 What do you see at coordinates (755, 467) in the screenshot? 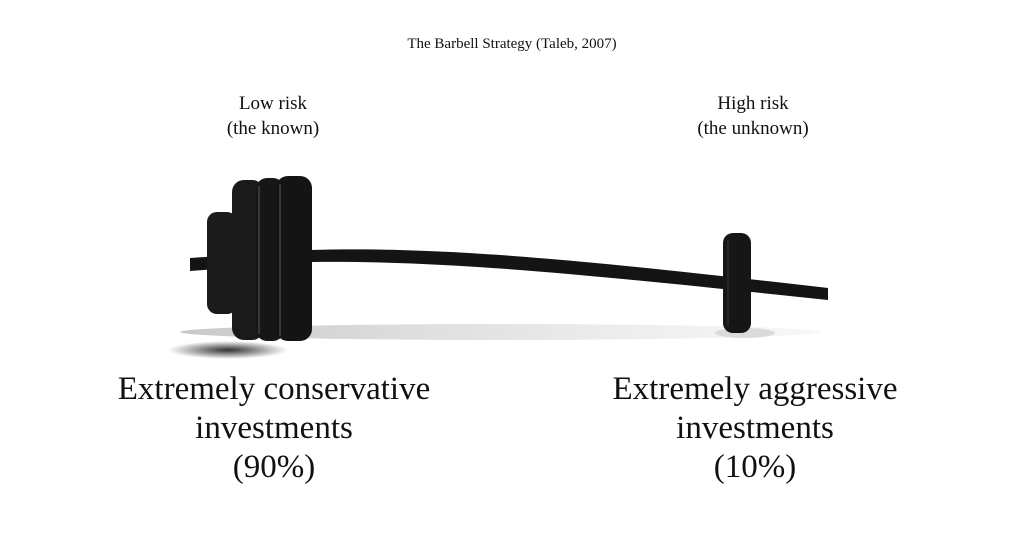
I see `aggressive-share: (10%)` at bounding box center [755, 467].